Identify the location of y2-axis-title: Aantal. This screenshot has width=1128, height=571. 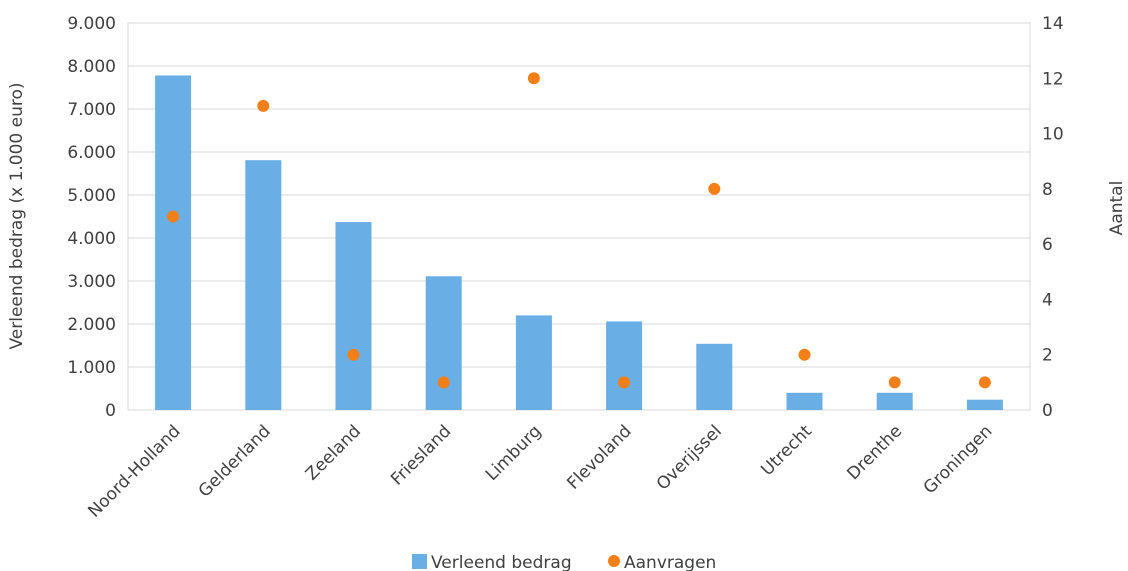
(1117, 208).